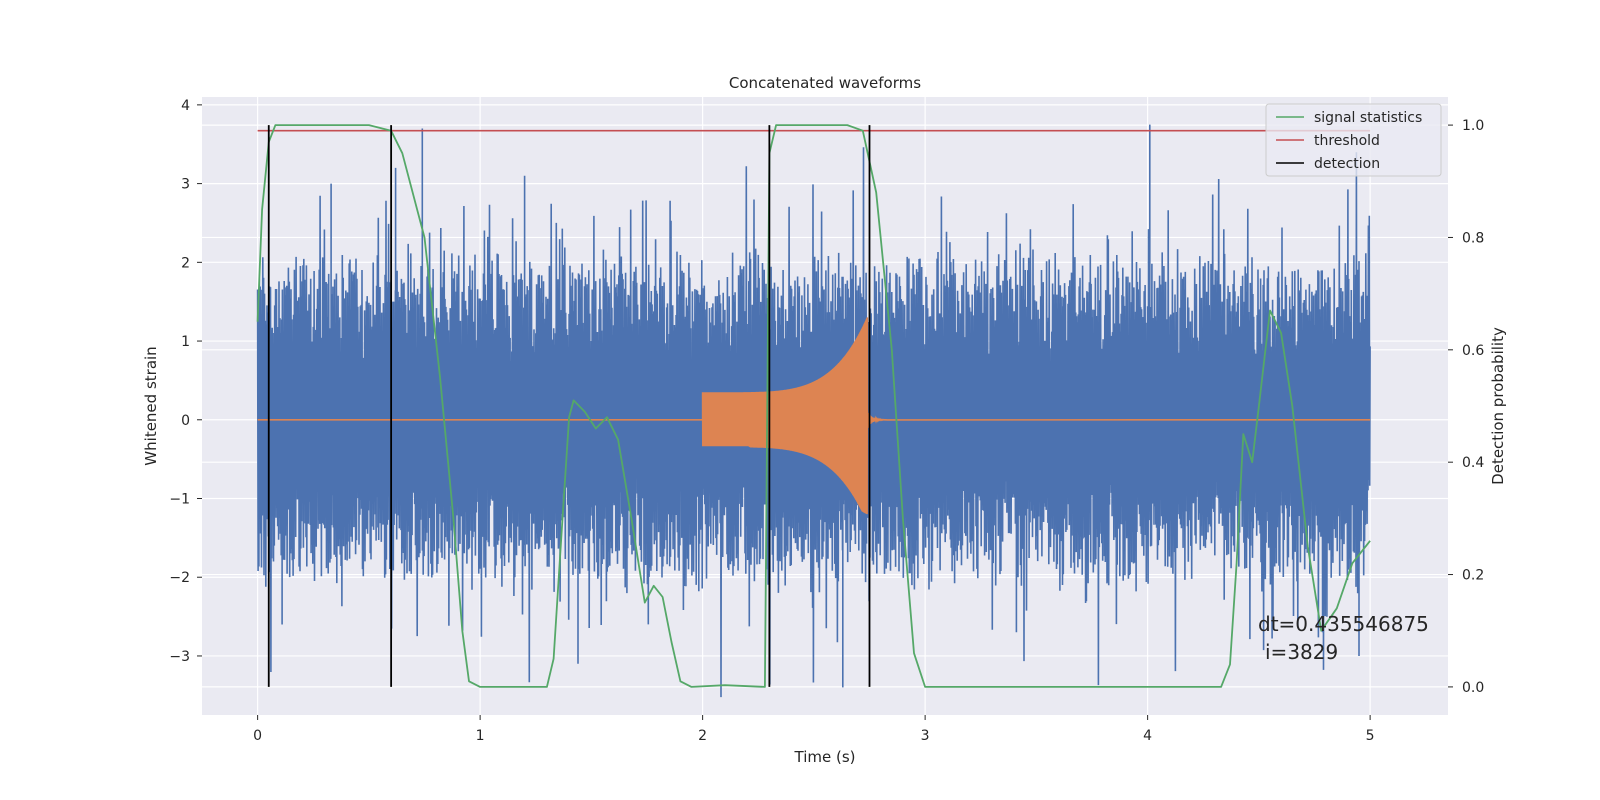 The width and height of the screenshot is (1600, 800). What do you see at coordinates (480, 736) in the screenshot?
I see `x-tick-label: 1` at bounding box center [480, 736].